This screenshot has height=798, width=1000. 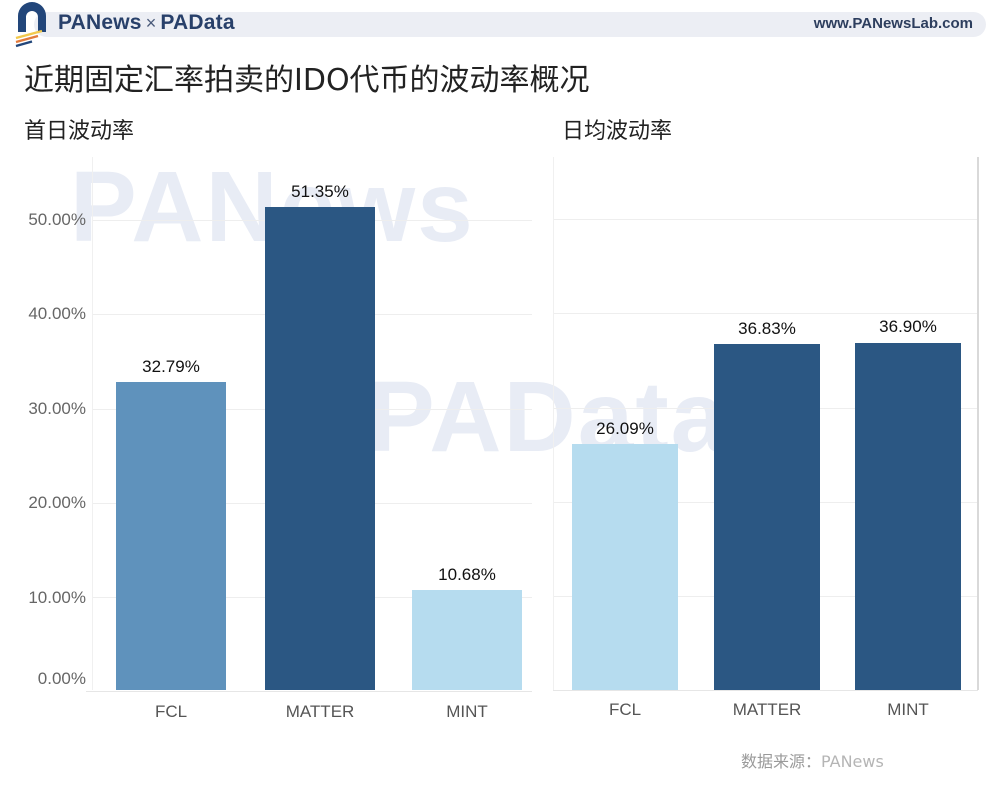 What do you see at coordinates (625, 709) in the screenshot?
I see `xtick-fcl-daily: FCL` at bounding box center [625, 709].